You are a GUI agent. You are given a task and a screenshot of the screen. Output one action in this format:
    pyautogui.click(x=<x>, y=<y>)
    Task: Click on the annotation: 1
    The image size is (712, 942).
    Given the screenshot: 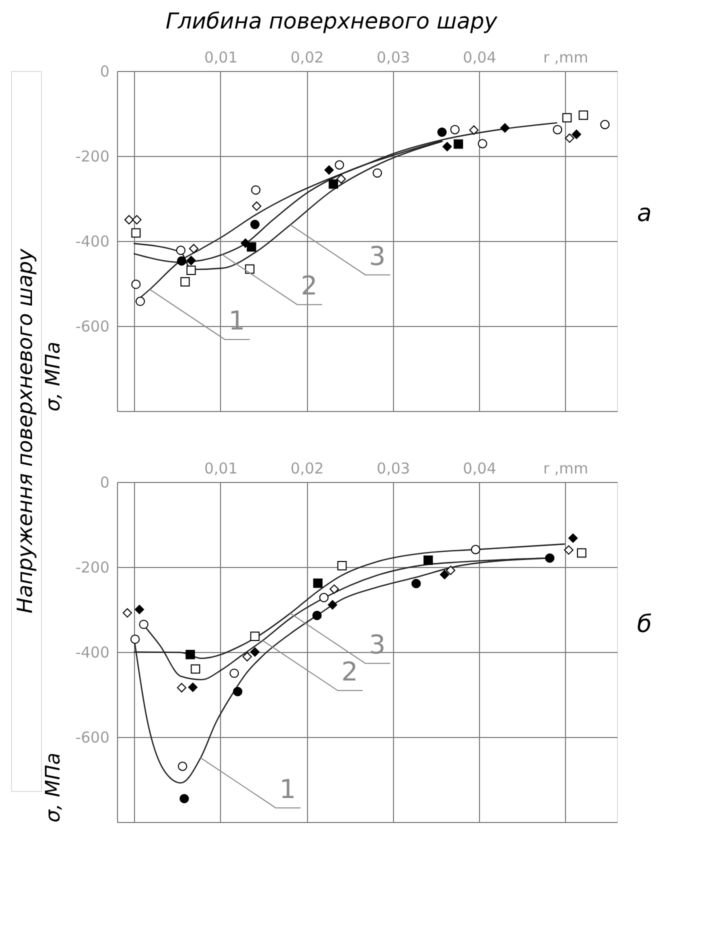 What is the action you would take?
    pyautogui.click(x=287, y=789)
    